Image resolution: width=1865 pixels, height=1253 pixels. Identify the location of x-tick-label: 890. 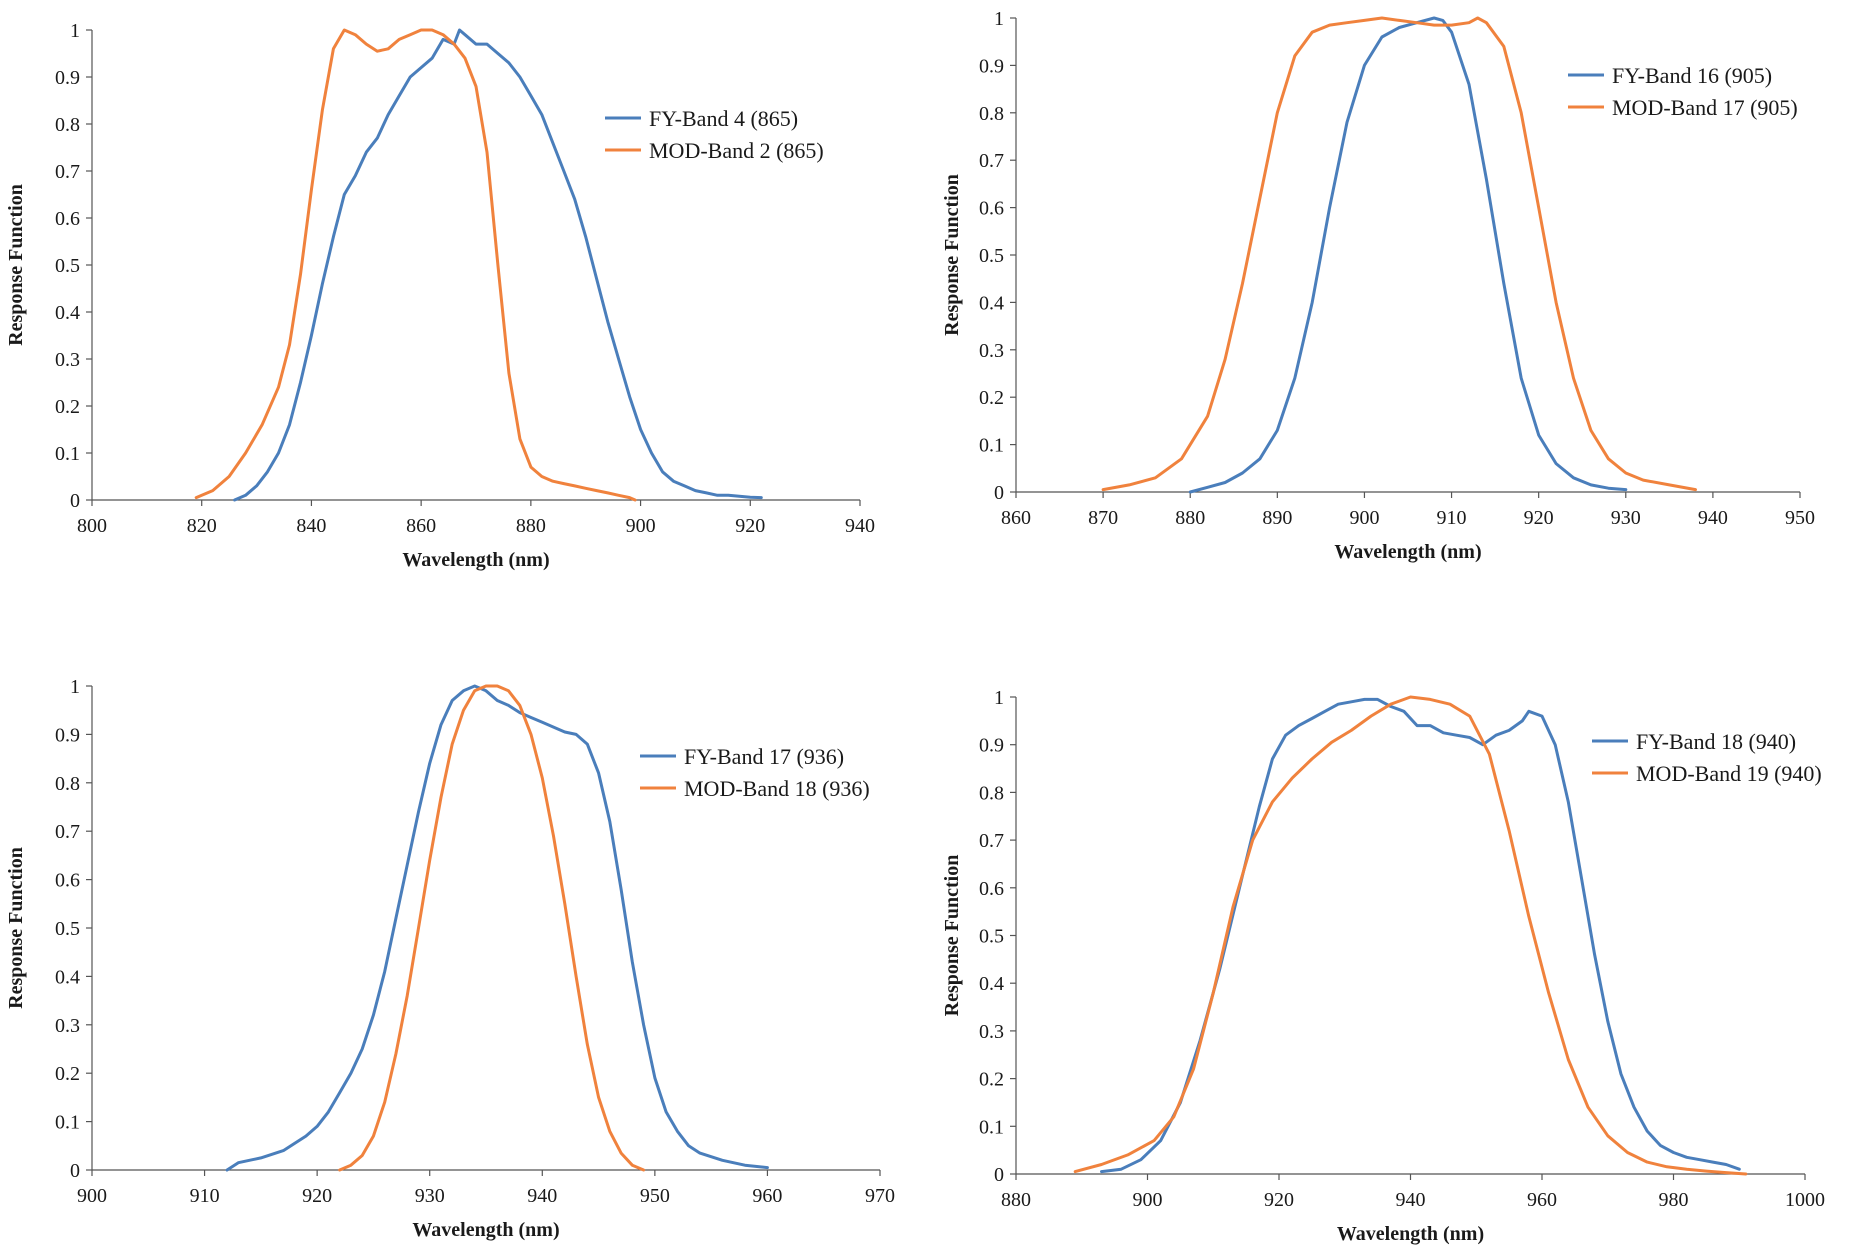
(1277, 518).